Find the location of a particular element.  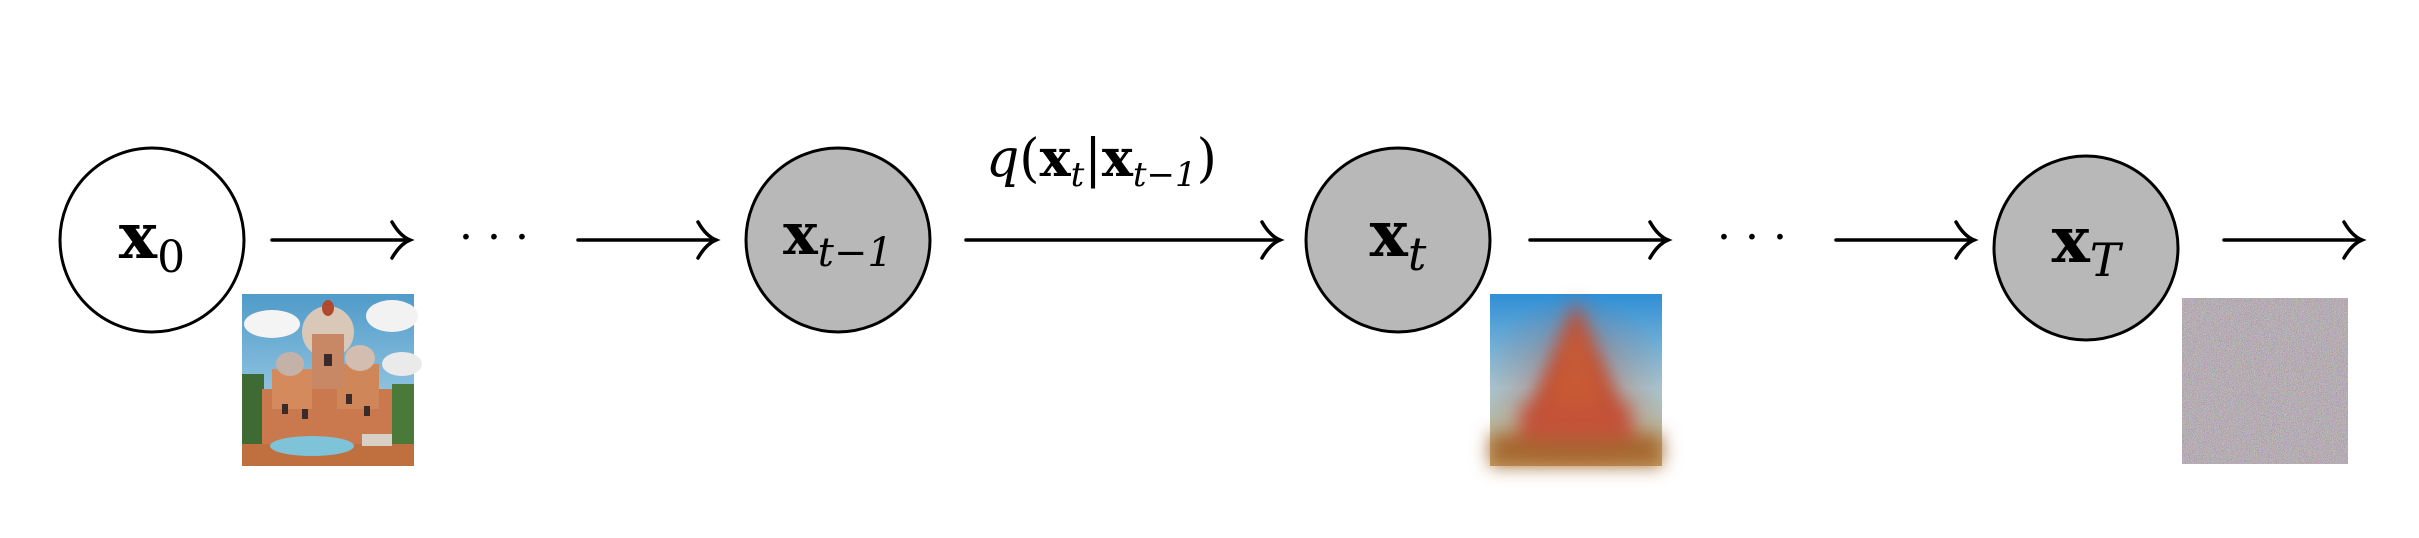

node-x0: x0 is located at coordinates (152, 240).